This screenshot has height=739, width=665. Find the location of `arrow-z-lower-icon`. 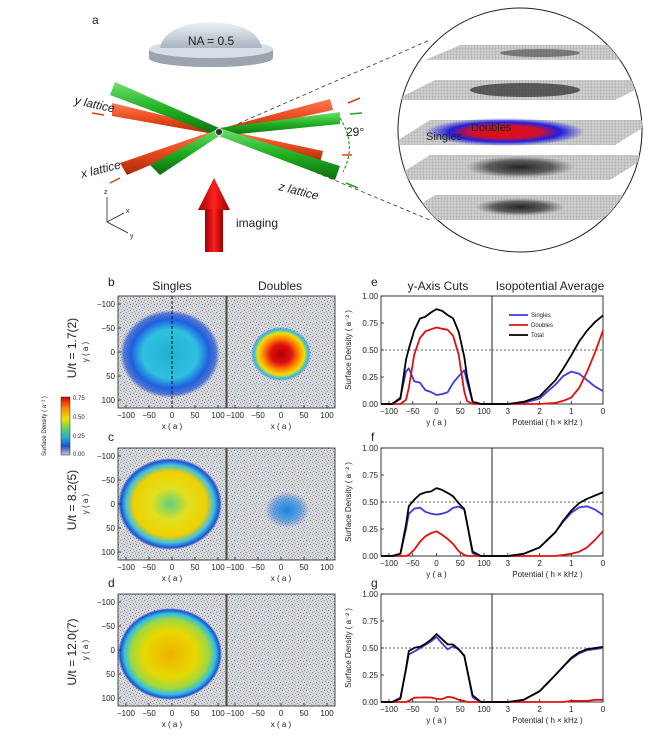

arrow-z-lower-icon is located at coordinates (352, 185).